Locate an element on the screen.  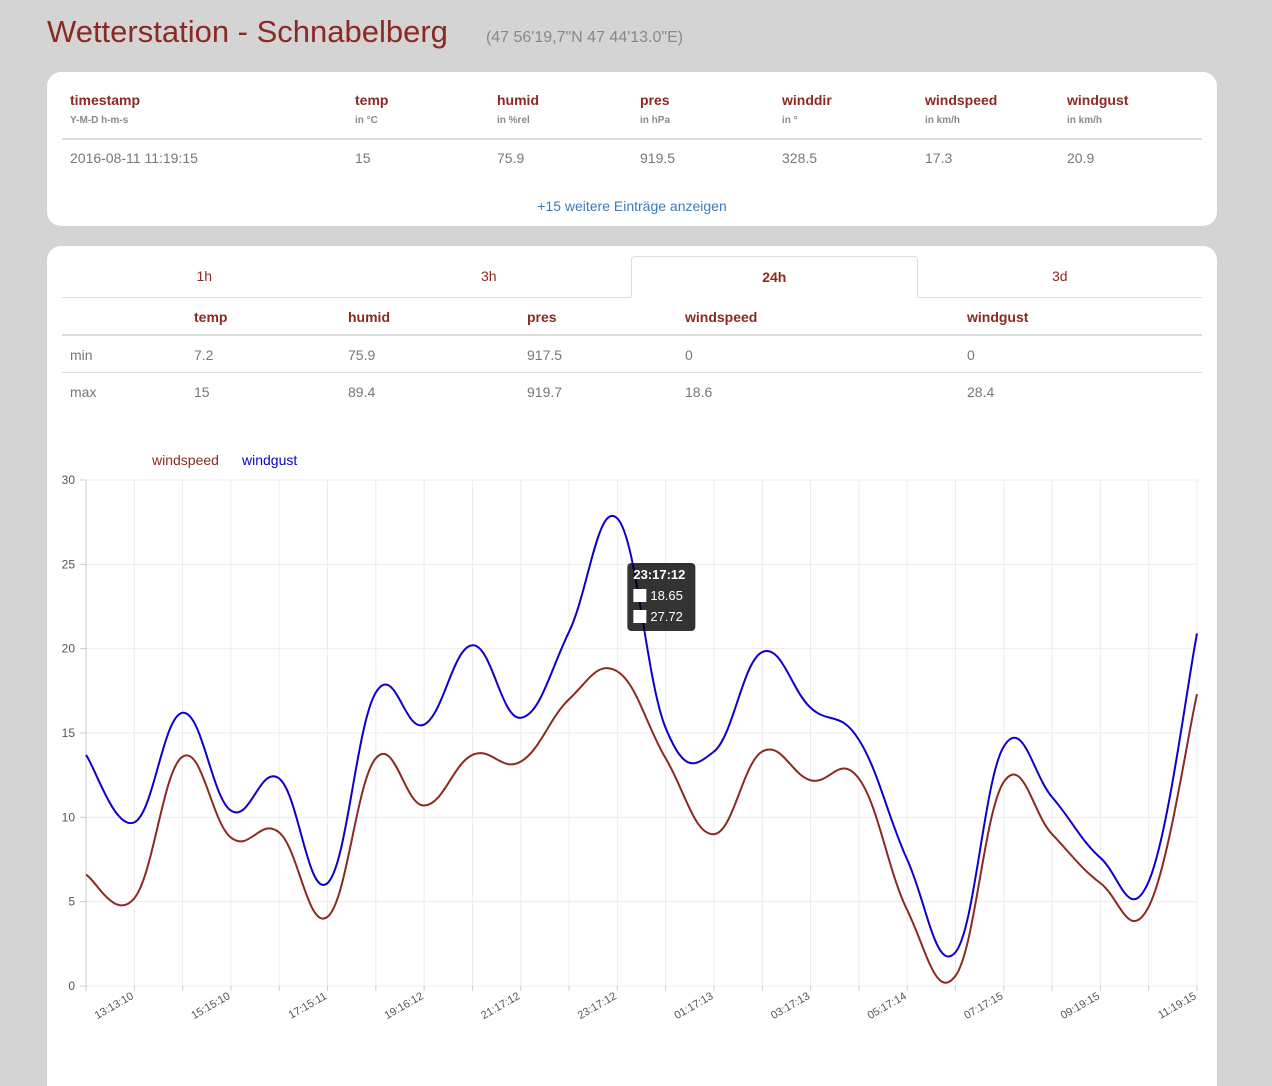
x-tick-label: 11:19:15 is located at coordinates (1177, 1005).